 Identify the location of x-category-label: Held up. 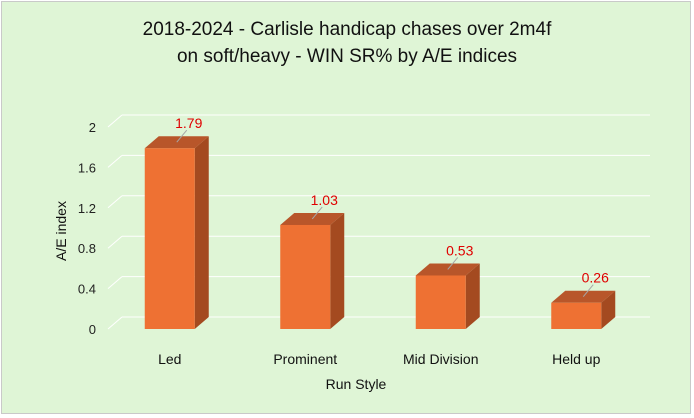
(576, 359).